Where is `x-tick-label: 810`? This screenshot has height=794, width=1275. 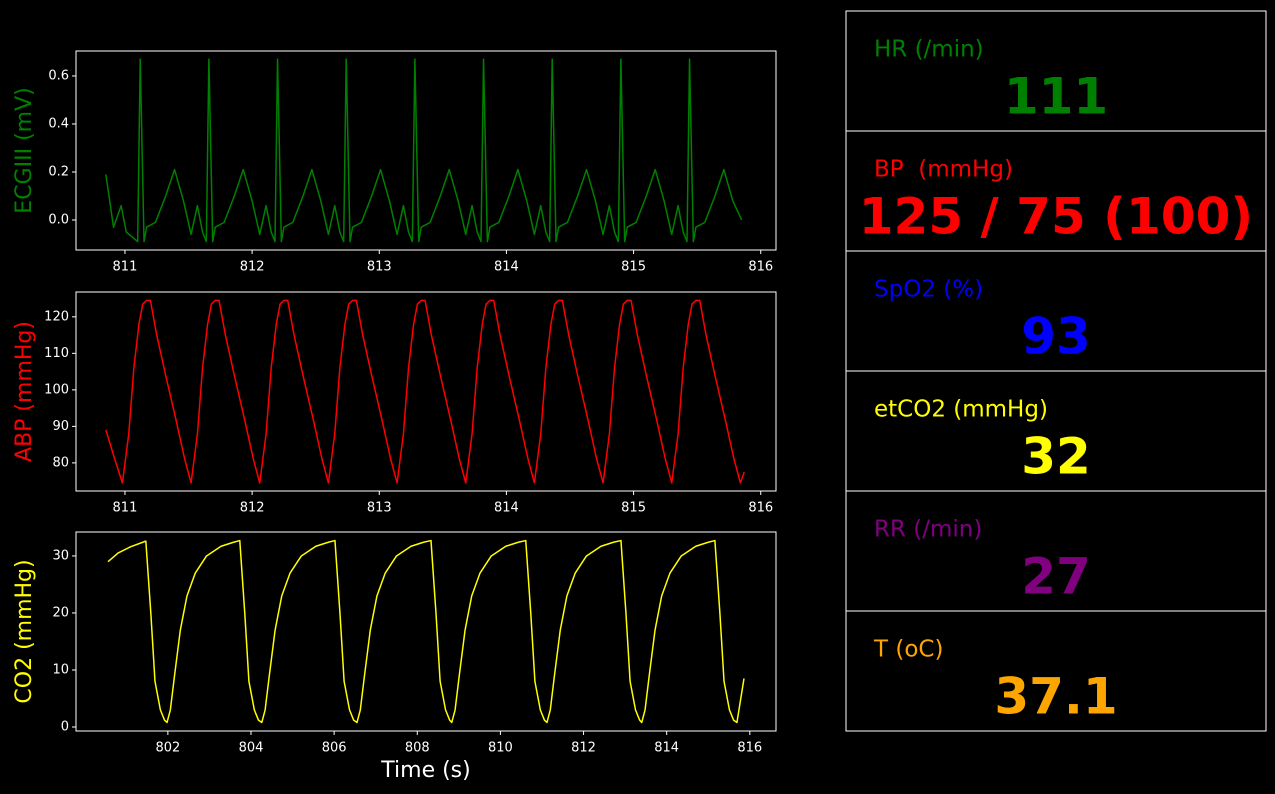 x-tick-label: 810 is located at coordinates (500, 748).